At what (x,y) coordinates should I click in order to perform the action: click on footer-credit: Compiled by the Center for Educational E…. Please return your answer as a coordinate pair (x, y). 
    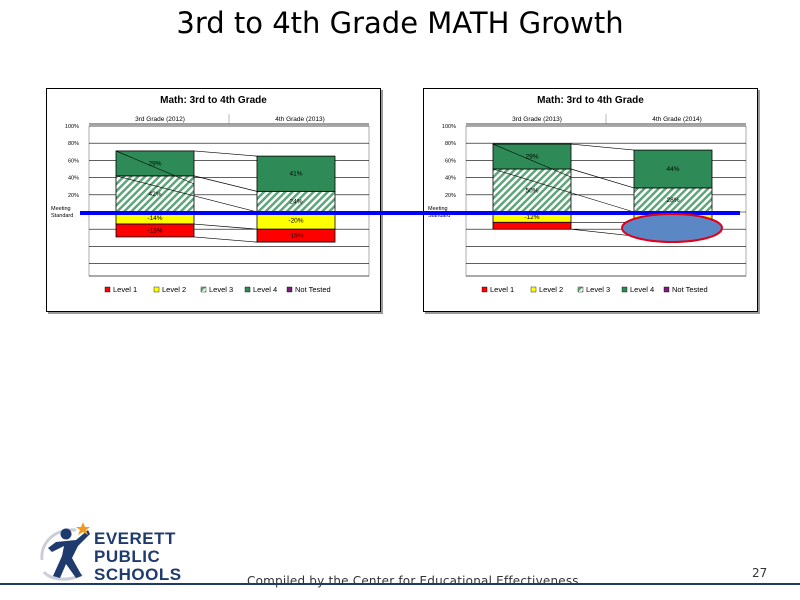
    Looking at the image, I should click on (413, 581).